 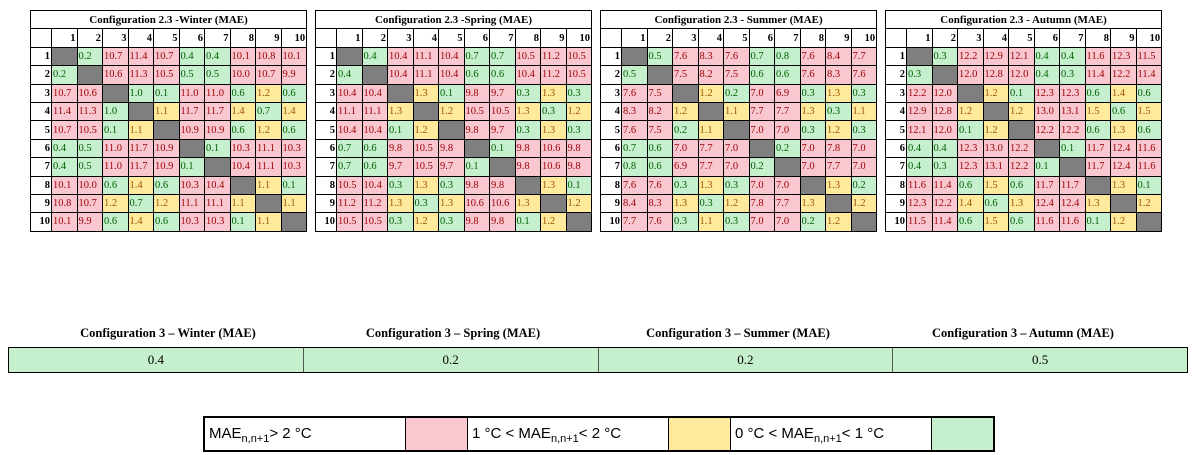 What do you see at coordinates (634, 111) in the screenshot?
I see `cell: 8.3` at bounding box center [634, 111].